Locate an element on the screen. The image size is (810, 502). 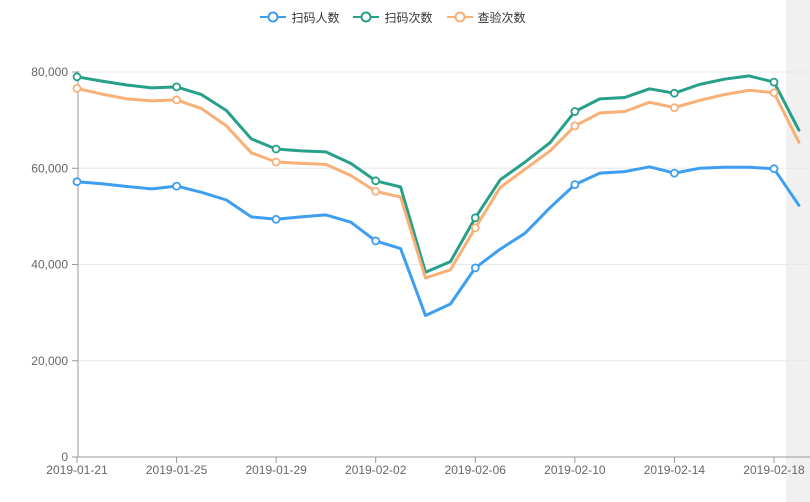
right-page-gutter is located at coordinates (798, 251).